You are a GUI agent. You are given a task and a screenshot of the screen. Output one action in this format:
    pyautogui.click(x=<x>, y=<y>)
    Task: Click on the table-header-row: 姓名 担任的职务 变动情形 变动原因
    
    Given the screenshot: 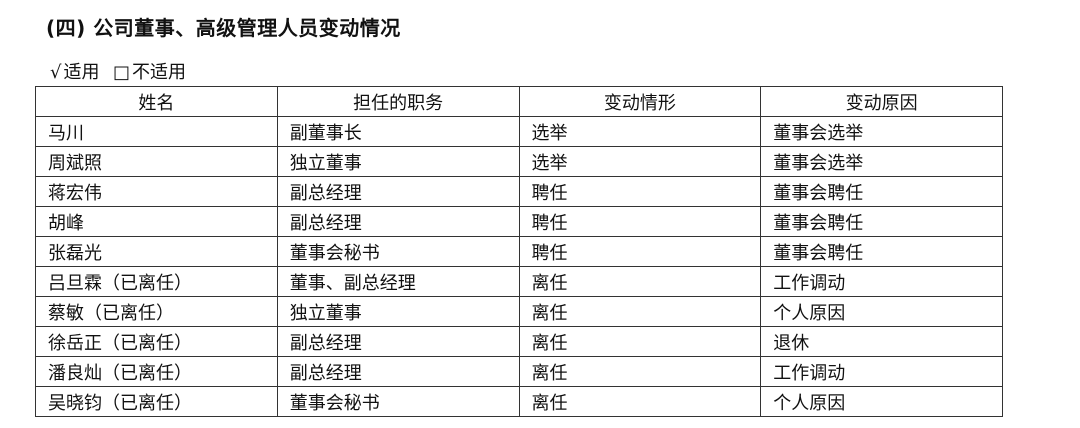 What is the action you would take?
    pyautogui.click(x=519, y=101)
    